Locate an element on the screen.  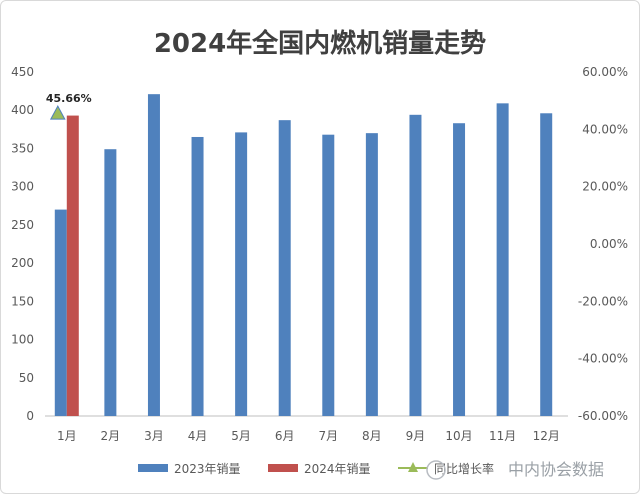
watermark: 中内协会数据 is located at coordinates (515, 470).